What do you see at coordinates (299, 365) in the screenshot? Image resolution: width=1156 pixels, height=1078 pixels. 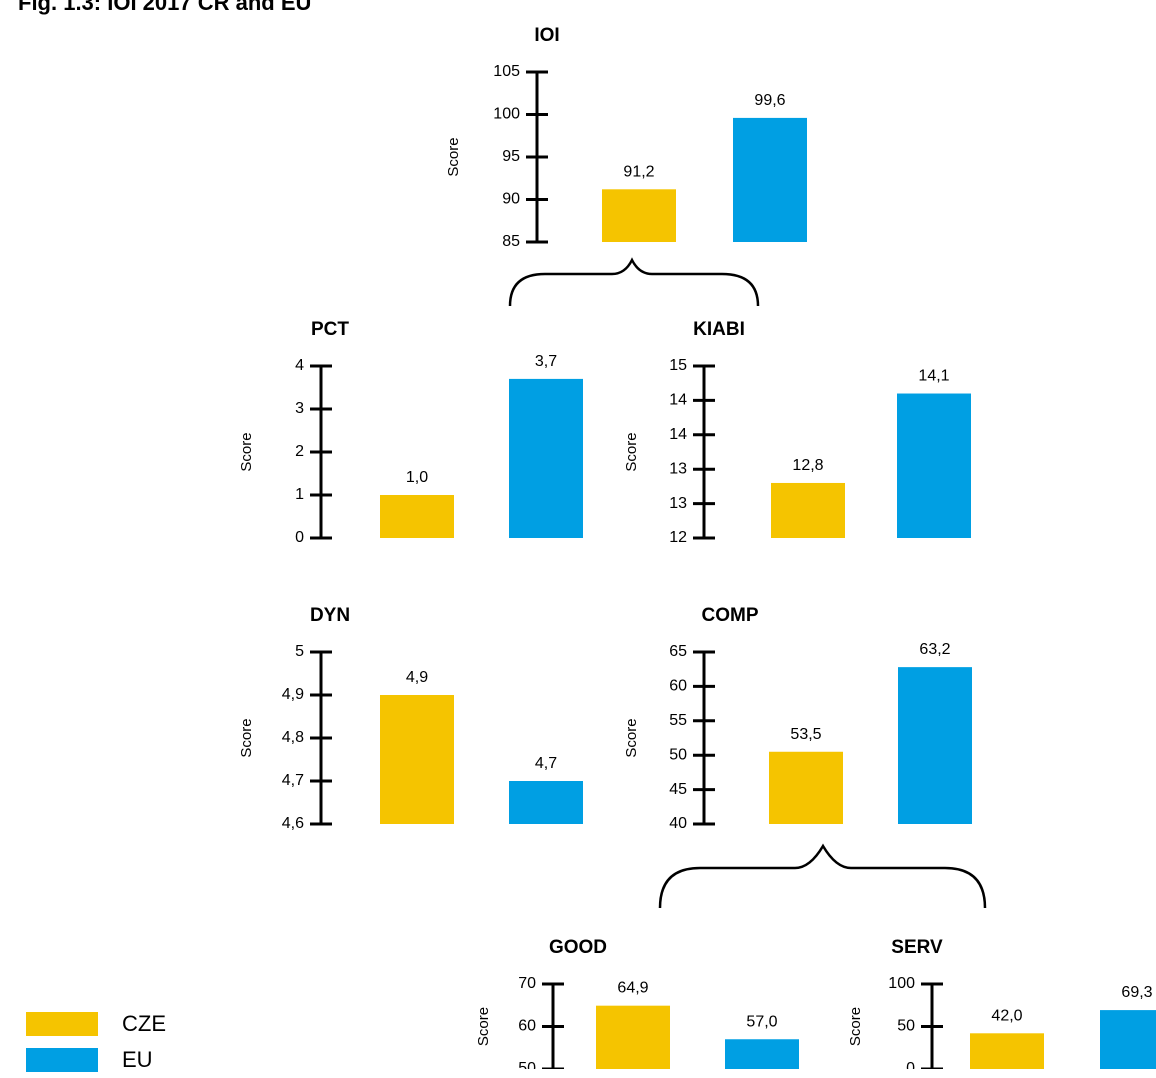 I see `tick-label-pct-4: 4` at bounding box center [299, 365].